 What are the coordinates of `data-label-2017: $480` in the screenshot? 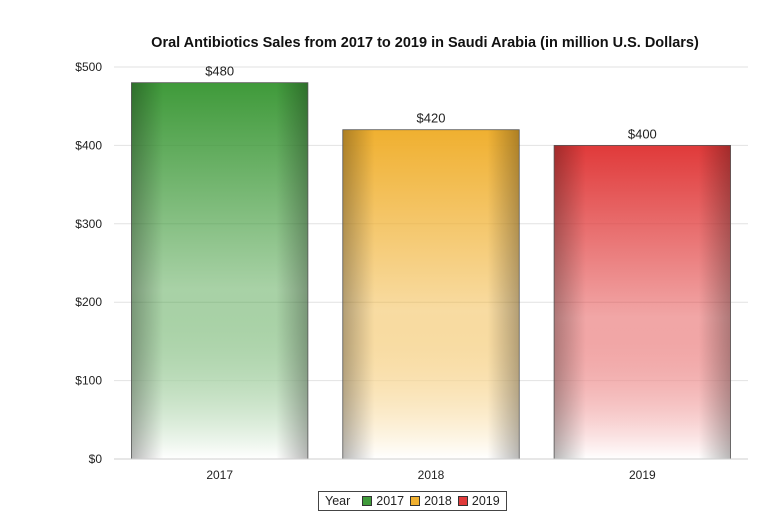 It's located at (219, 71).